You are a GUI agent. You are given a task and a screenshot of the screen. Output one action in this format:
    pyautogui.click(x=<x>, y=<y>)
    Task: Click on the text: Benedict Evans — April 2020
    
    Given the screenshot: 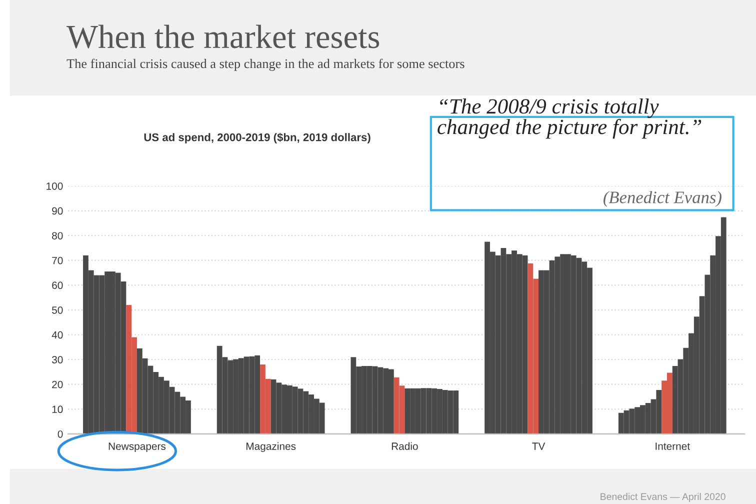 What is the action you would take?
    pyautogui.click(x=663, y=497)
    